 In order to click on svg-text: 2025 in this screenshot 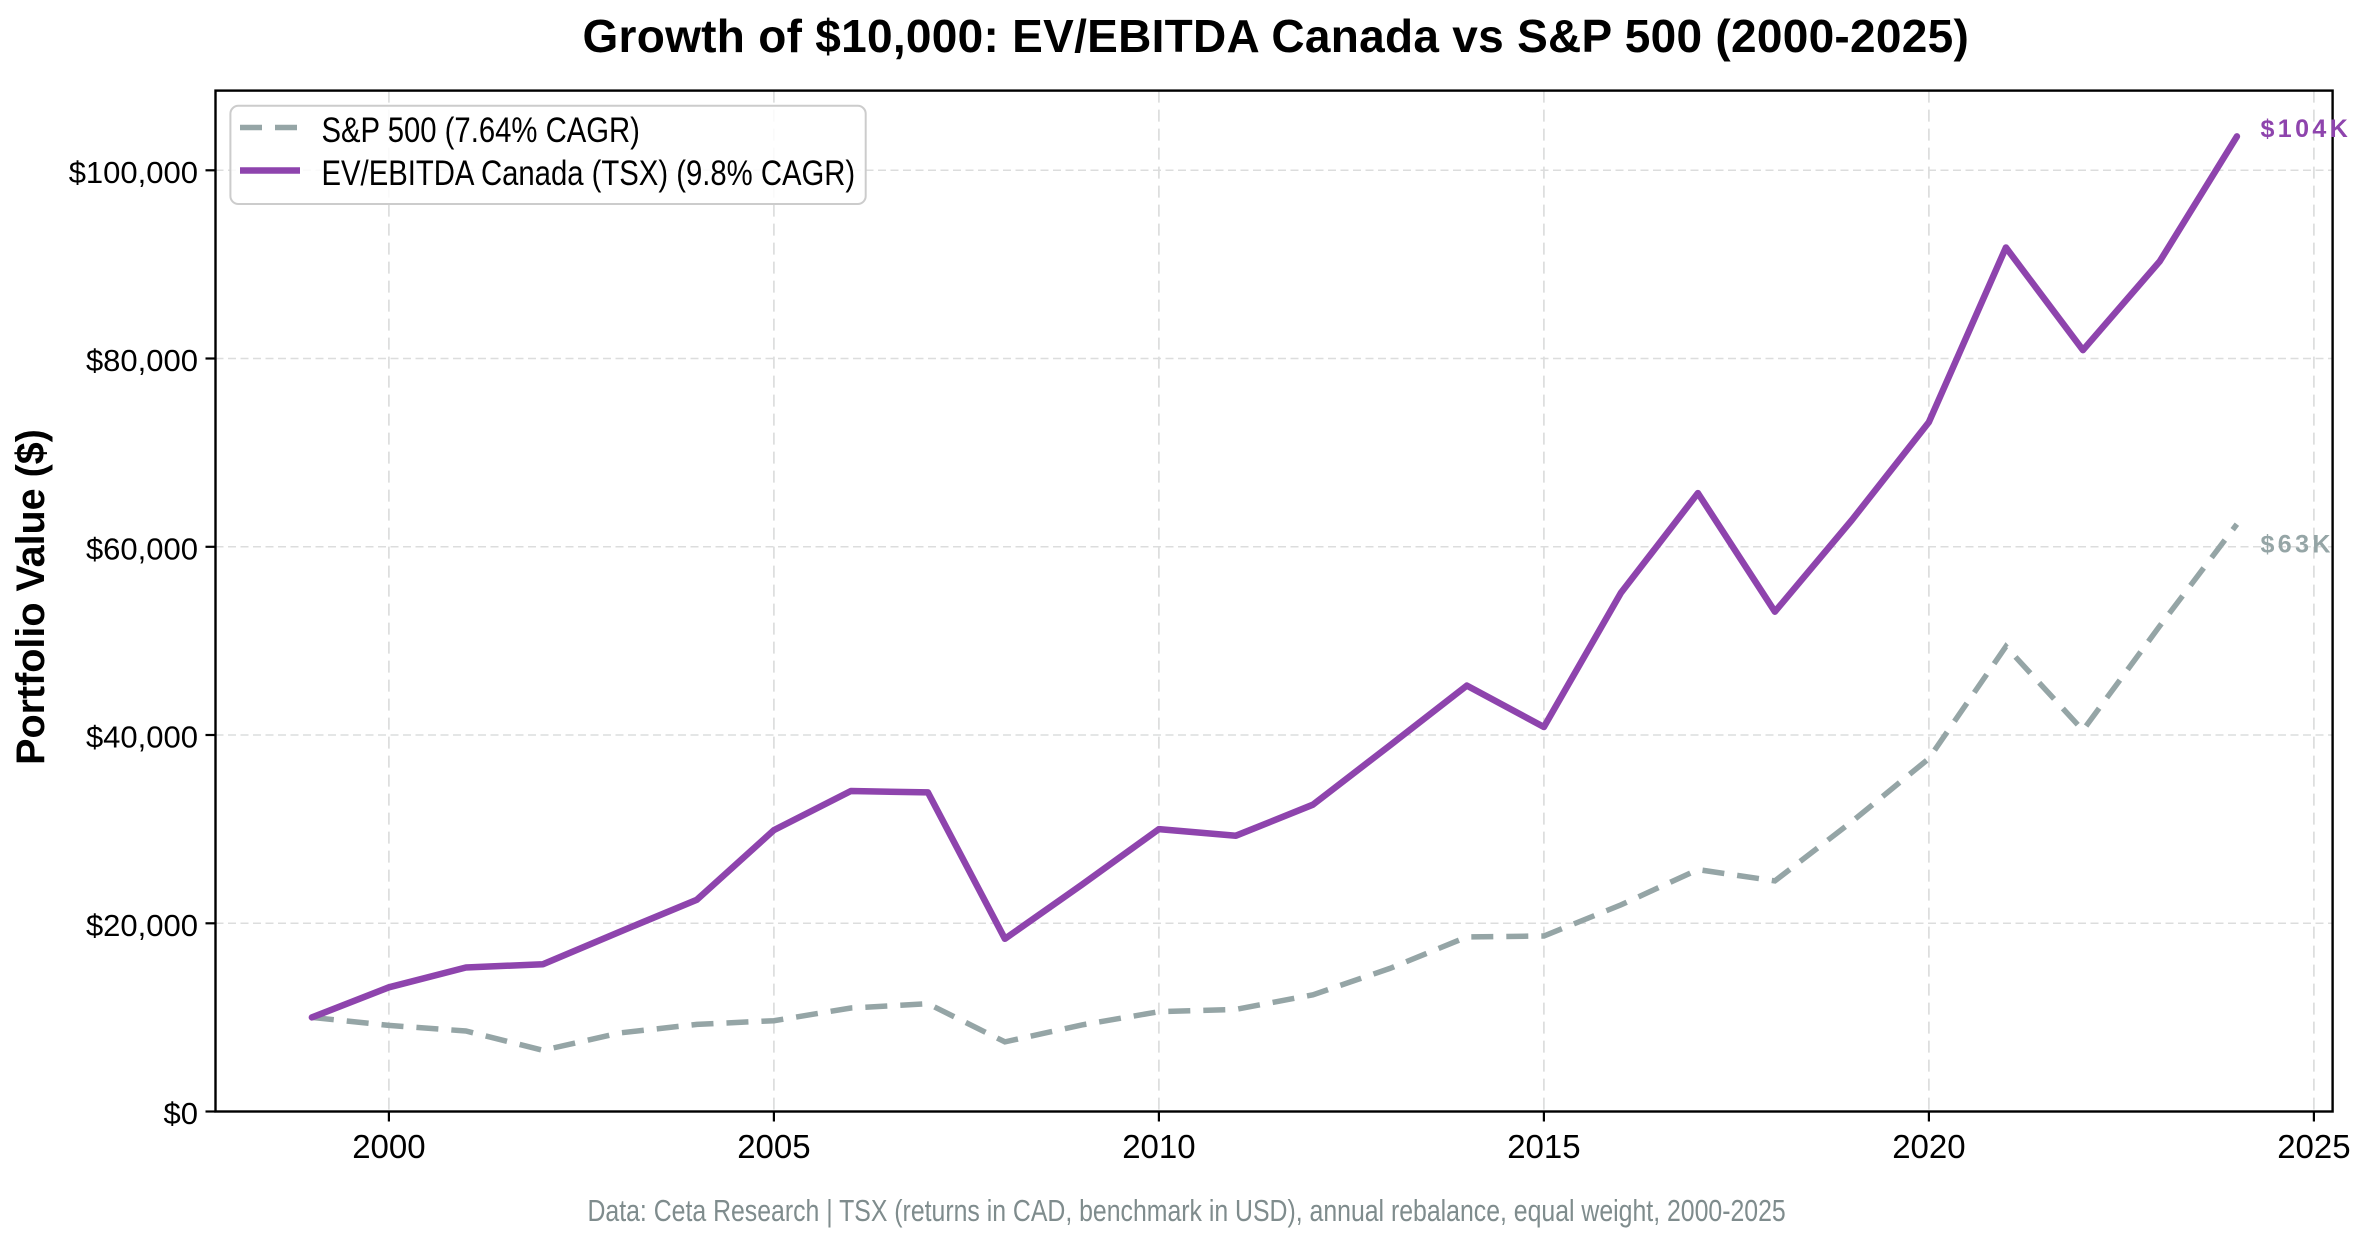, I will do `click(2313, 1146)`.